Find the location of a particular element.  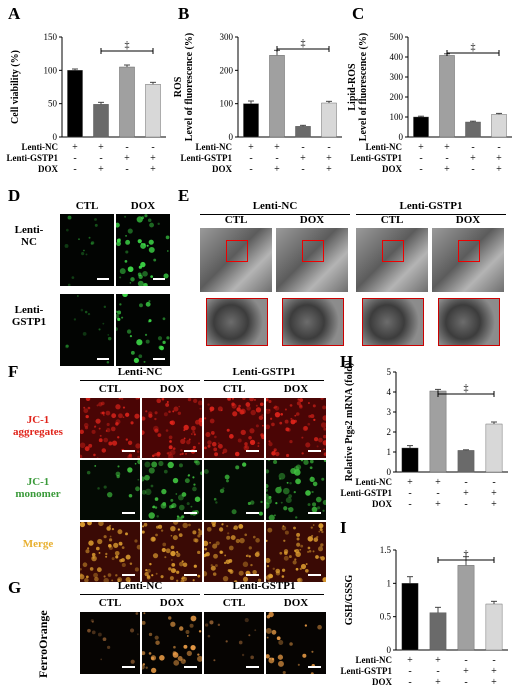

group-header: Lenti-NC is located at coordinates (140, 586).